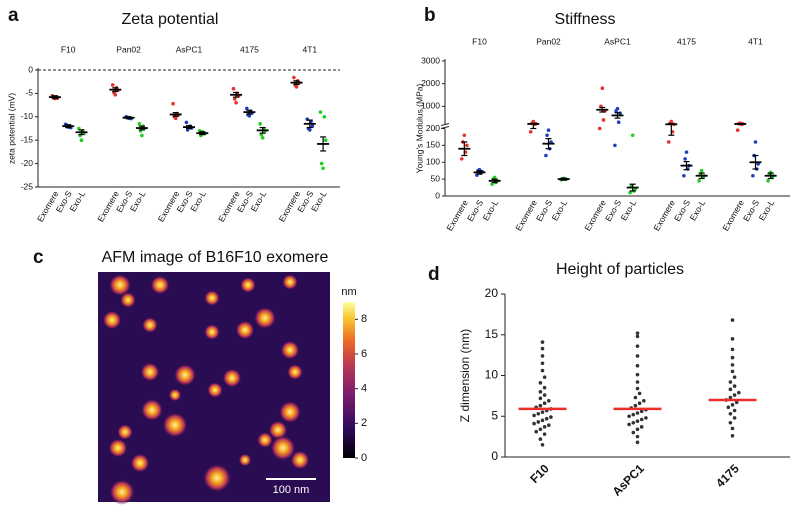 Image resolution: width=800 pixels, height=510 pixels. Describe the element at coordinates (189, 49) in the screenshot. I see `group-label: AsPC1` at that location.